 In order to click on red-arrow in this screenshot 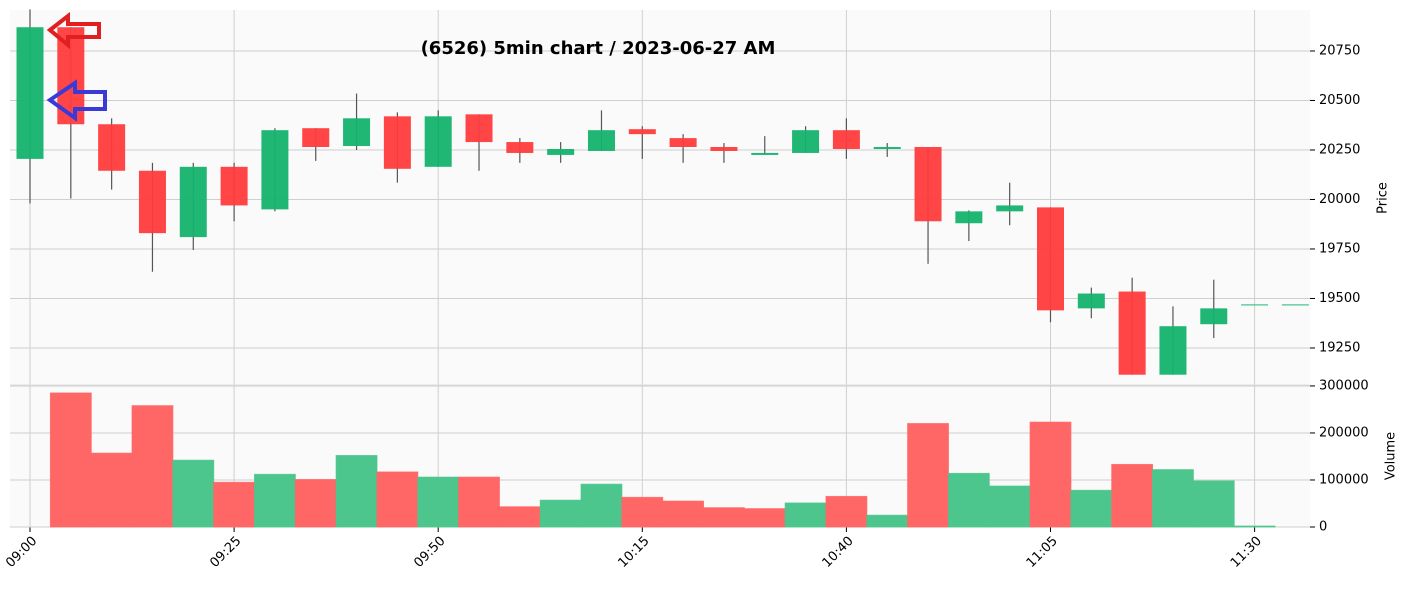, I will do `click(73, 30)`.